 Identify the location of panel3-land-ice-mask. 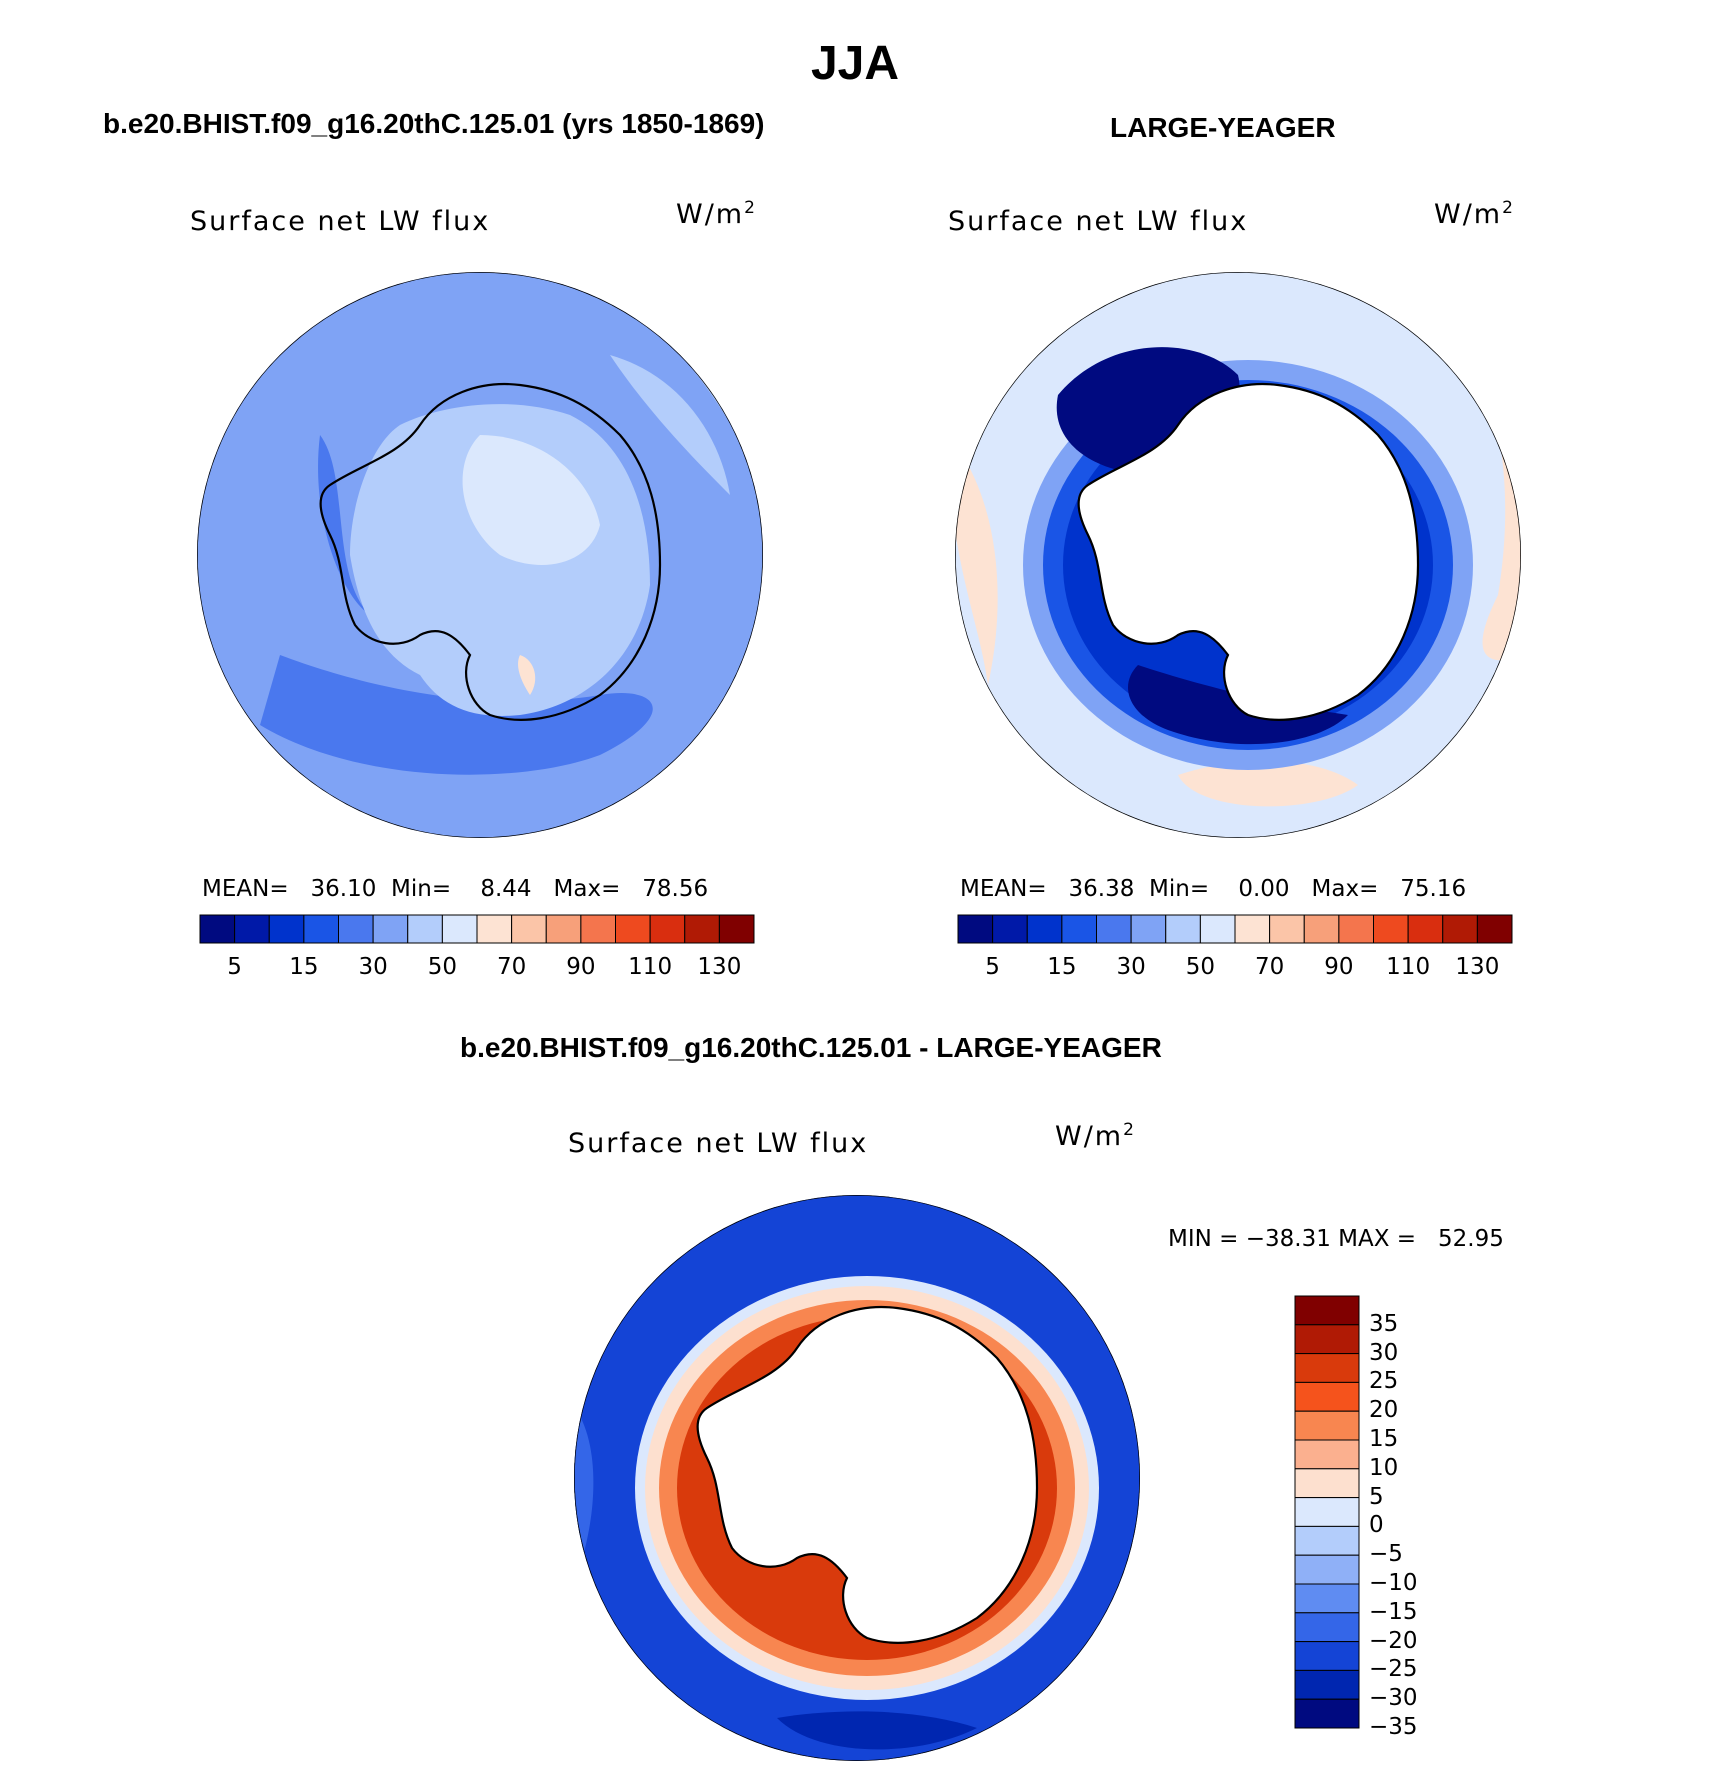
(867, 1475).